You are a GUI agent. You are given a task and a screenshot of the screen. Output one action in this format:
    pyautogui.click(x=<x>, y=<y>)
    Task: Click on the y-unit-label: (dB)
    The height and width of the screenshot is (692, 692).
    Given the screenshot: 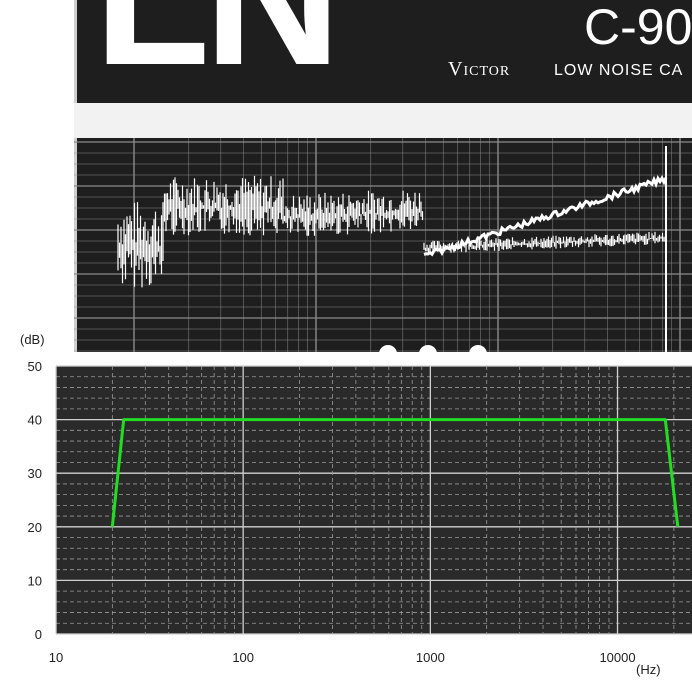 What is the action you would take?
    pyautogui.click(x=32, y=339)
    